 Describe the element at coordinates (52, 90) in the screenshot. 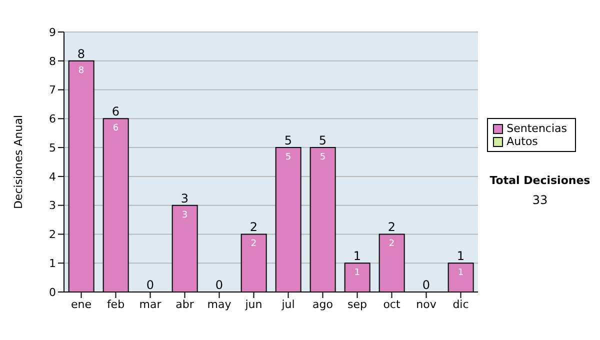

I see `y-tick-label: 7` at that location.